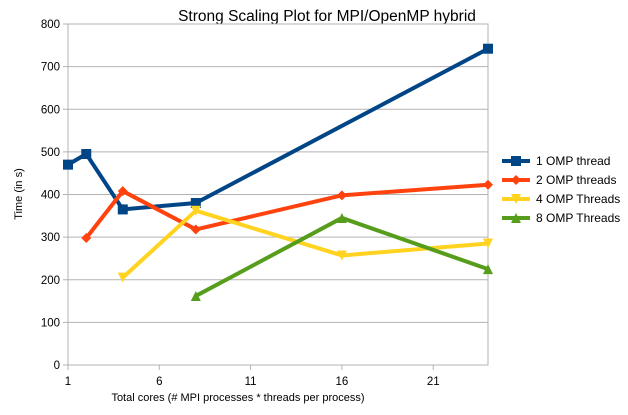  What do you see at coordinates (578, 199) in the screenshot?
I see `legend-label: 4 OMP Threads` at bounding box center [578, 199].